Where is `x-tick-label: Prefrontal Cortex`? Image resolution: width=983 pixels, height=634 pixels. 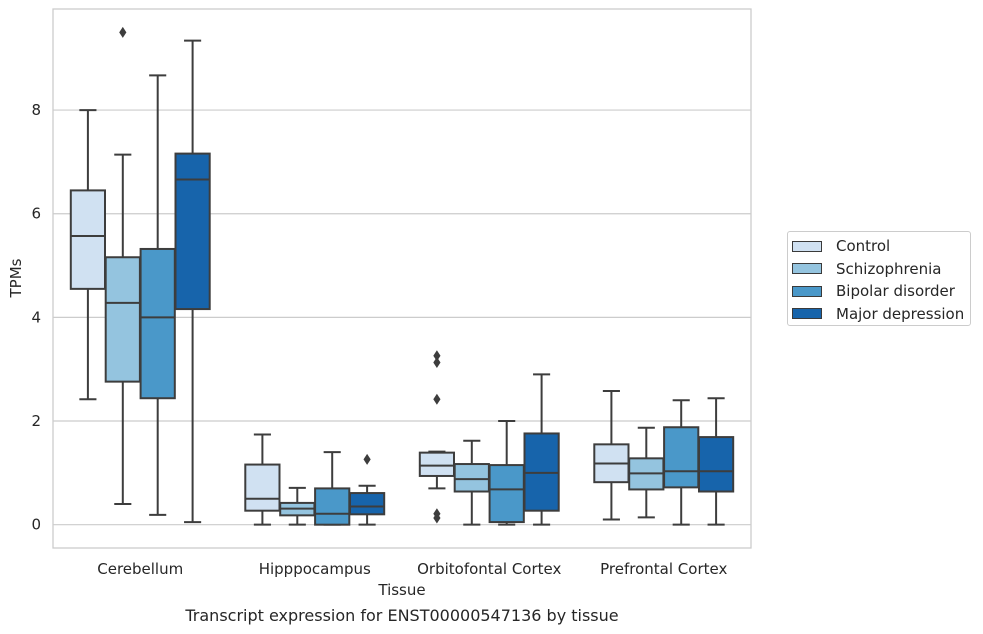
x-tick-label: Prefrontal Cortex is located at coordinates (663, 569).